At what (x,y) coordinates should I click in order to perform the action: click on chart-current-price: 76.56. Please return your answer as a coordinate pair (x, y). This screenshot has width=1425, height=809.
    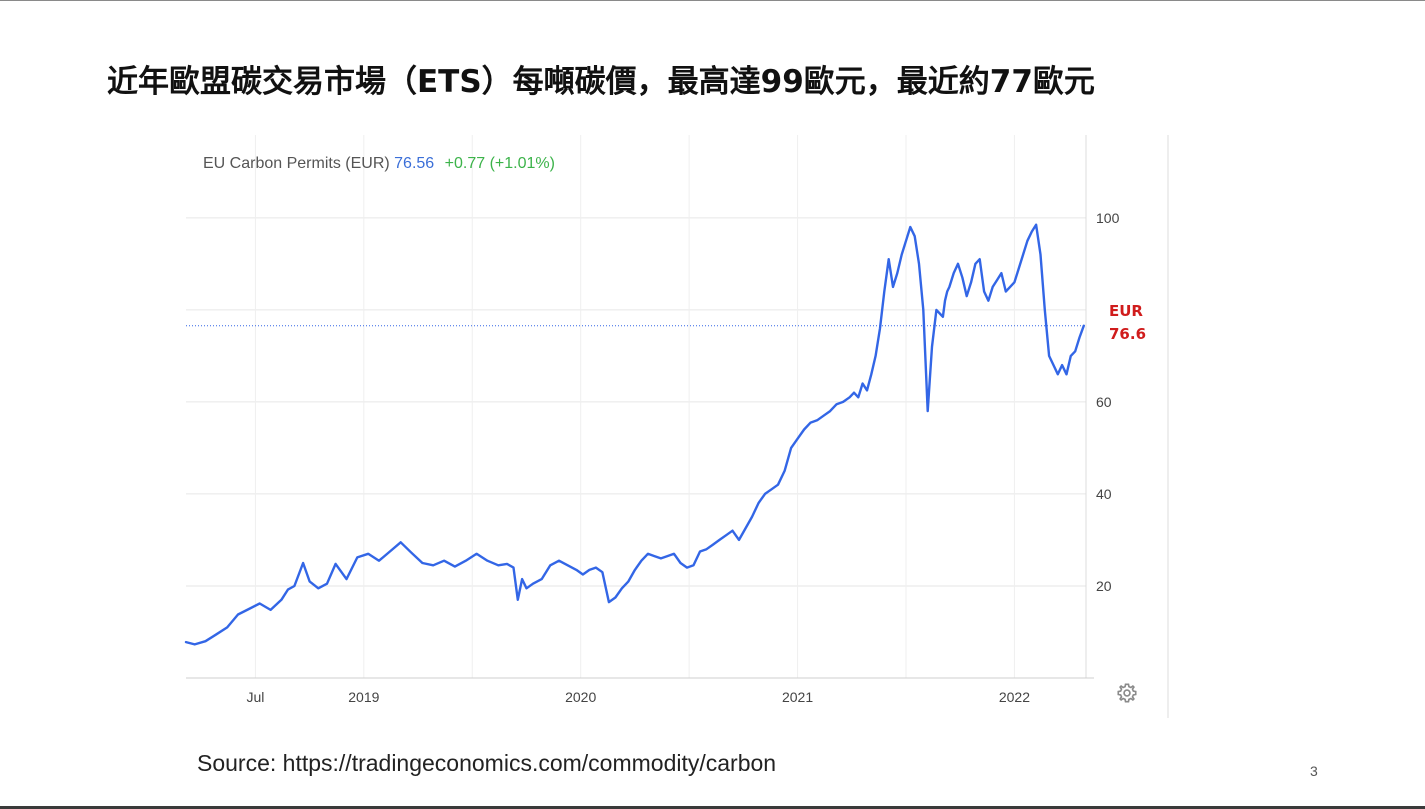
    Looking at the image, I should click on (414, 163).